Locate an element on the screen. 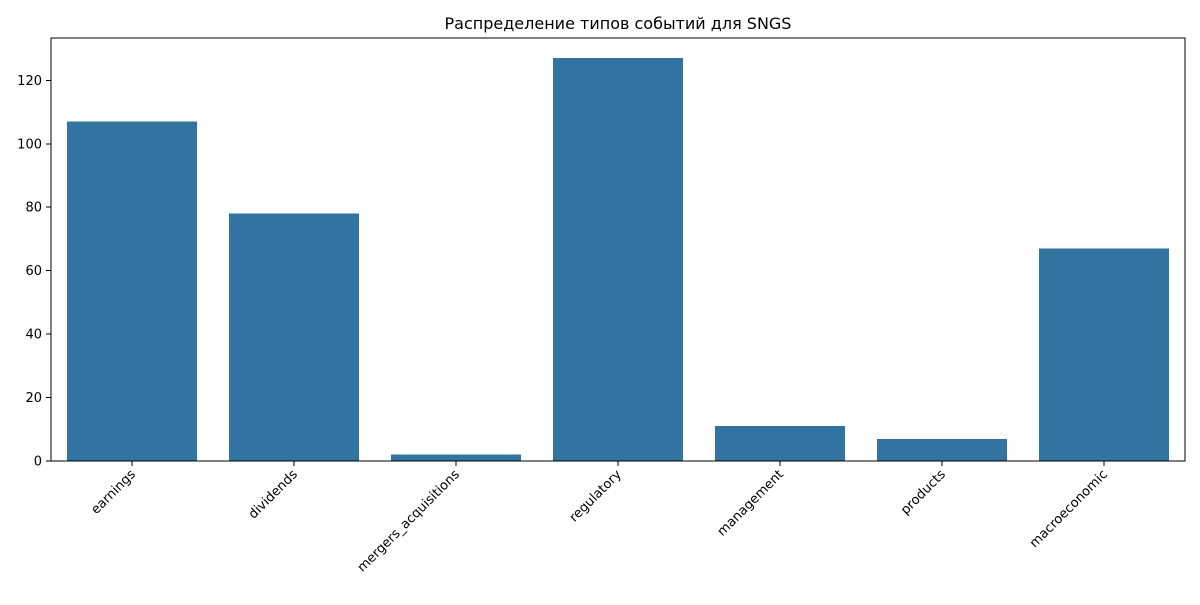  y-axis: 0 20 40 60 80 100 120 is located at coordinates (34, 272).